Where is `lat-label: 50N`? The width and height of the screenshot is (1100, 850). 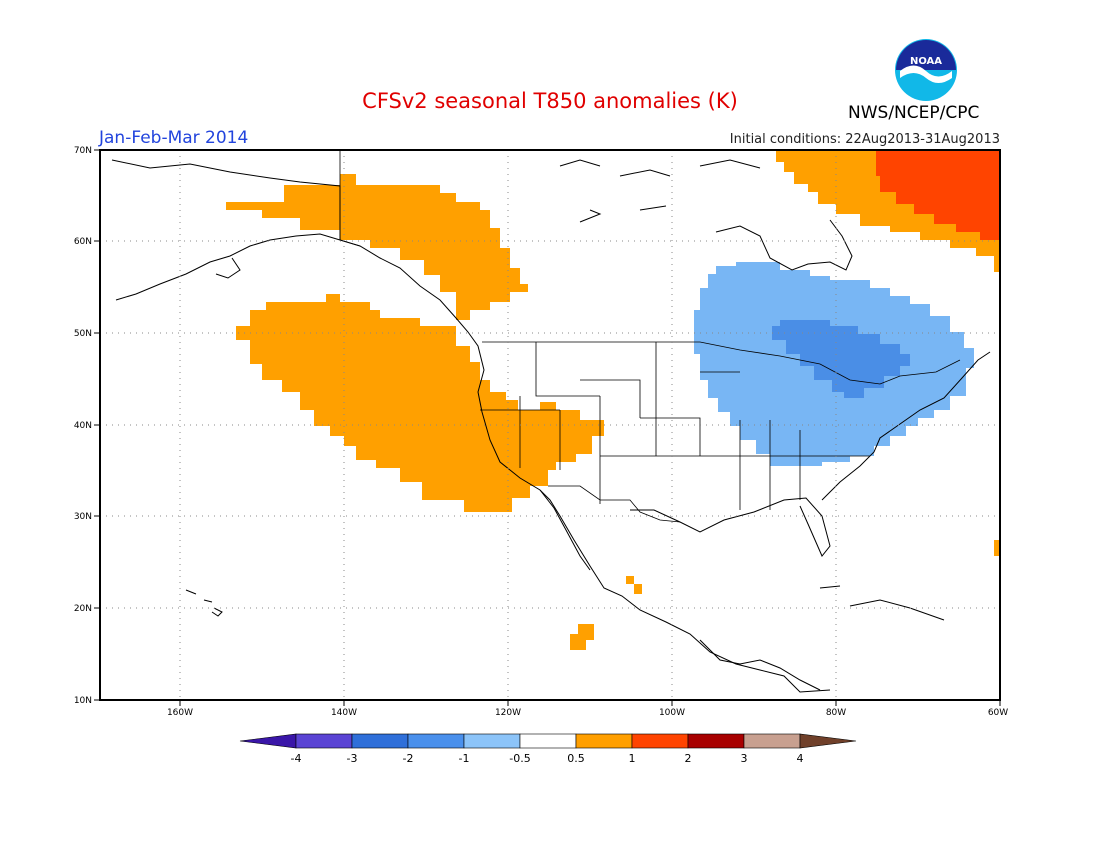
lat-label: 50N is located at coordinates (83, 334).